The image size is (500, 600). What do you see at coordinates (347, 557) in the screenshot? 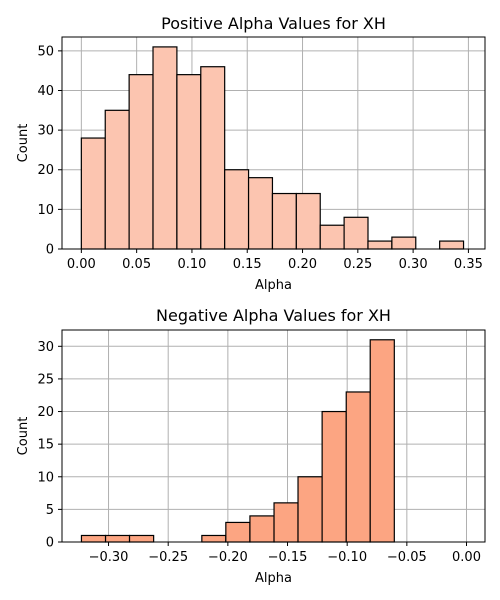
I see `x-tick-label: −0.10` at bounding box center [347, 557].